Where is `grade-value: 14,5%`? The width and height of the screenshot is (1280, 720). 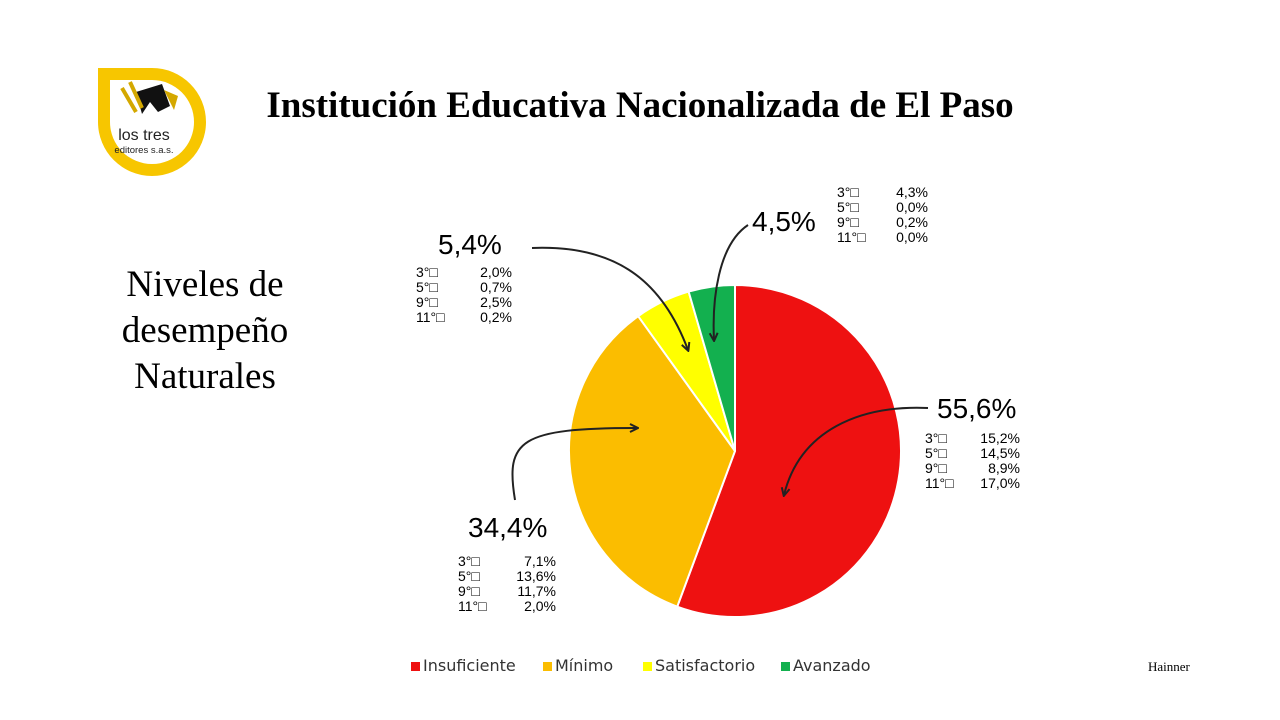 grade-value: 14,5% is located at coordinates (1000, 453).